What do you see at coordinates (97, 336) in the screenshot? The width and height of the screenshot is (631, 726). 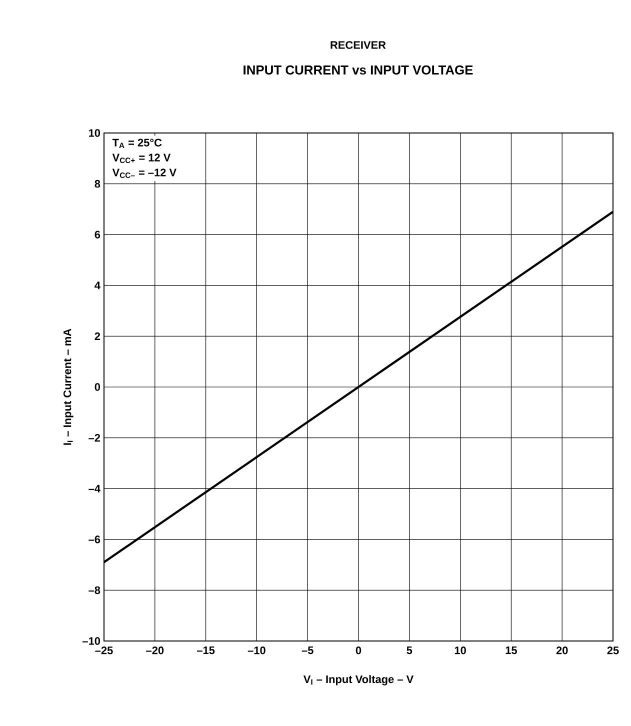 I see `y-tick-label: 2` at bounding box center [97, 336].